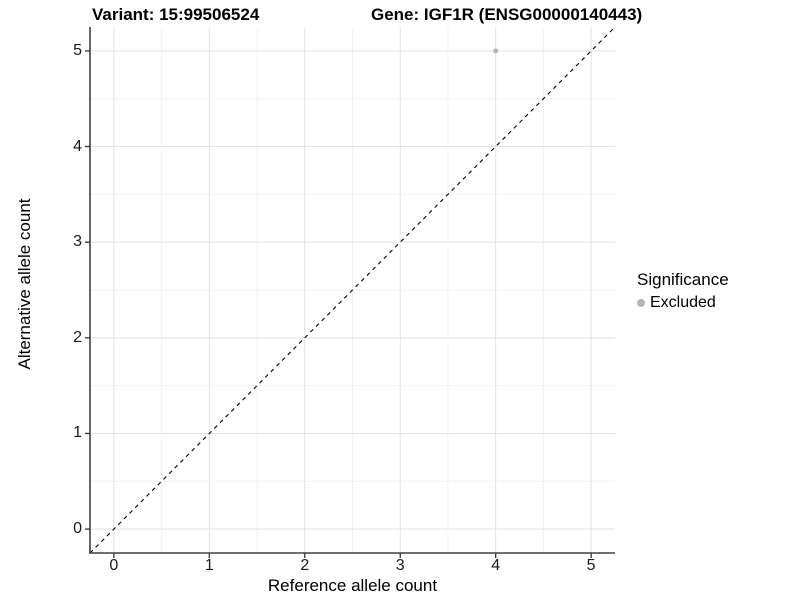 The image size is (800, 600). I want to click on y-tick-label: 1, so click(77, 433).